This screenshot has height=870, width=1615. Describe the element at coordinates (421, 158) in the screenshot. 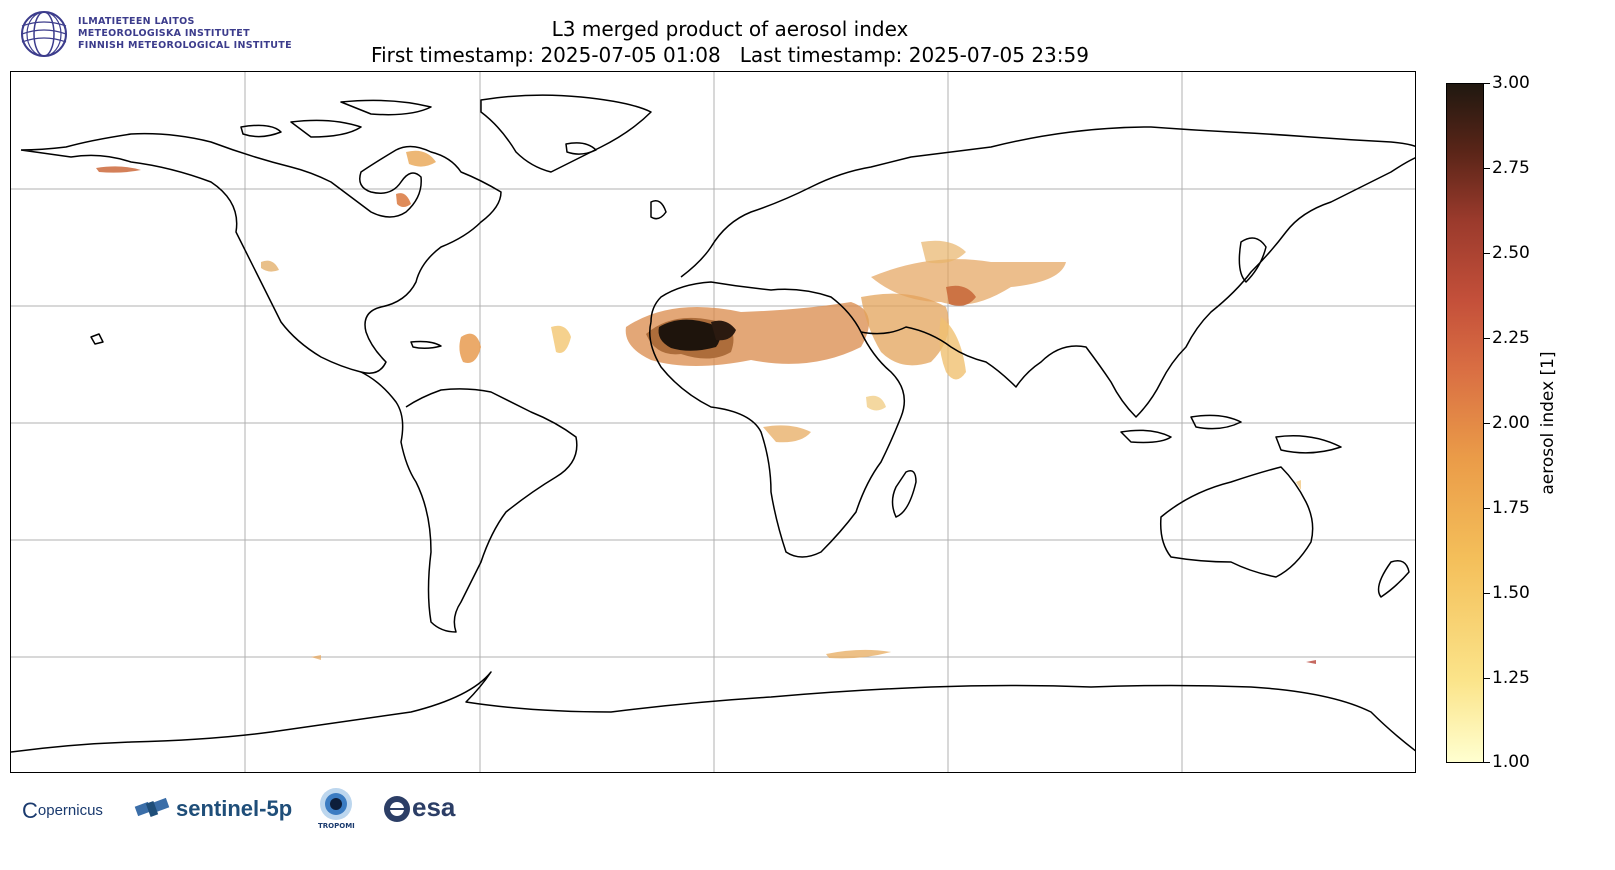

I see `aerosol-hudson` at that location.